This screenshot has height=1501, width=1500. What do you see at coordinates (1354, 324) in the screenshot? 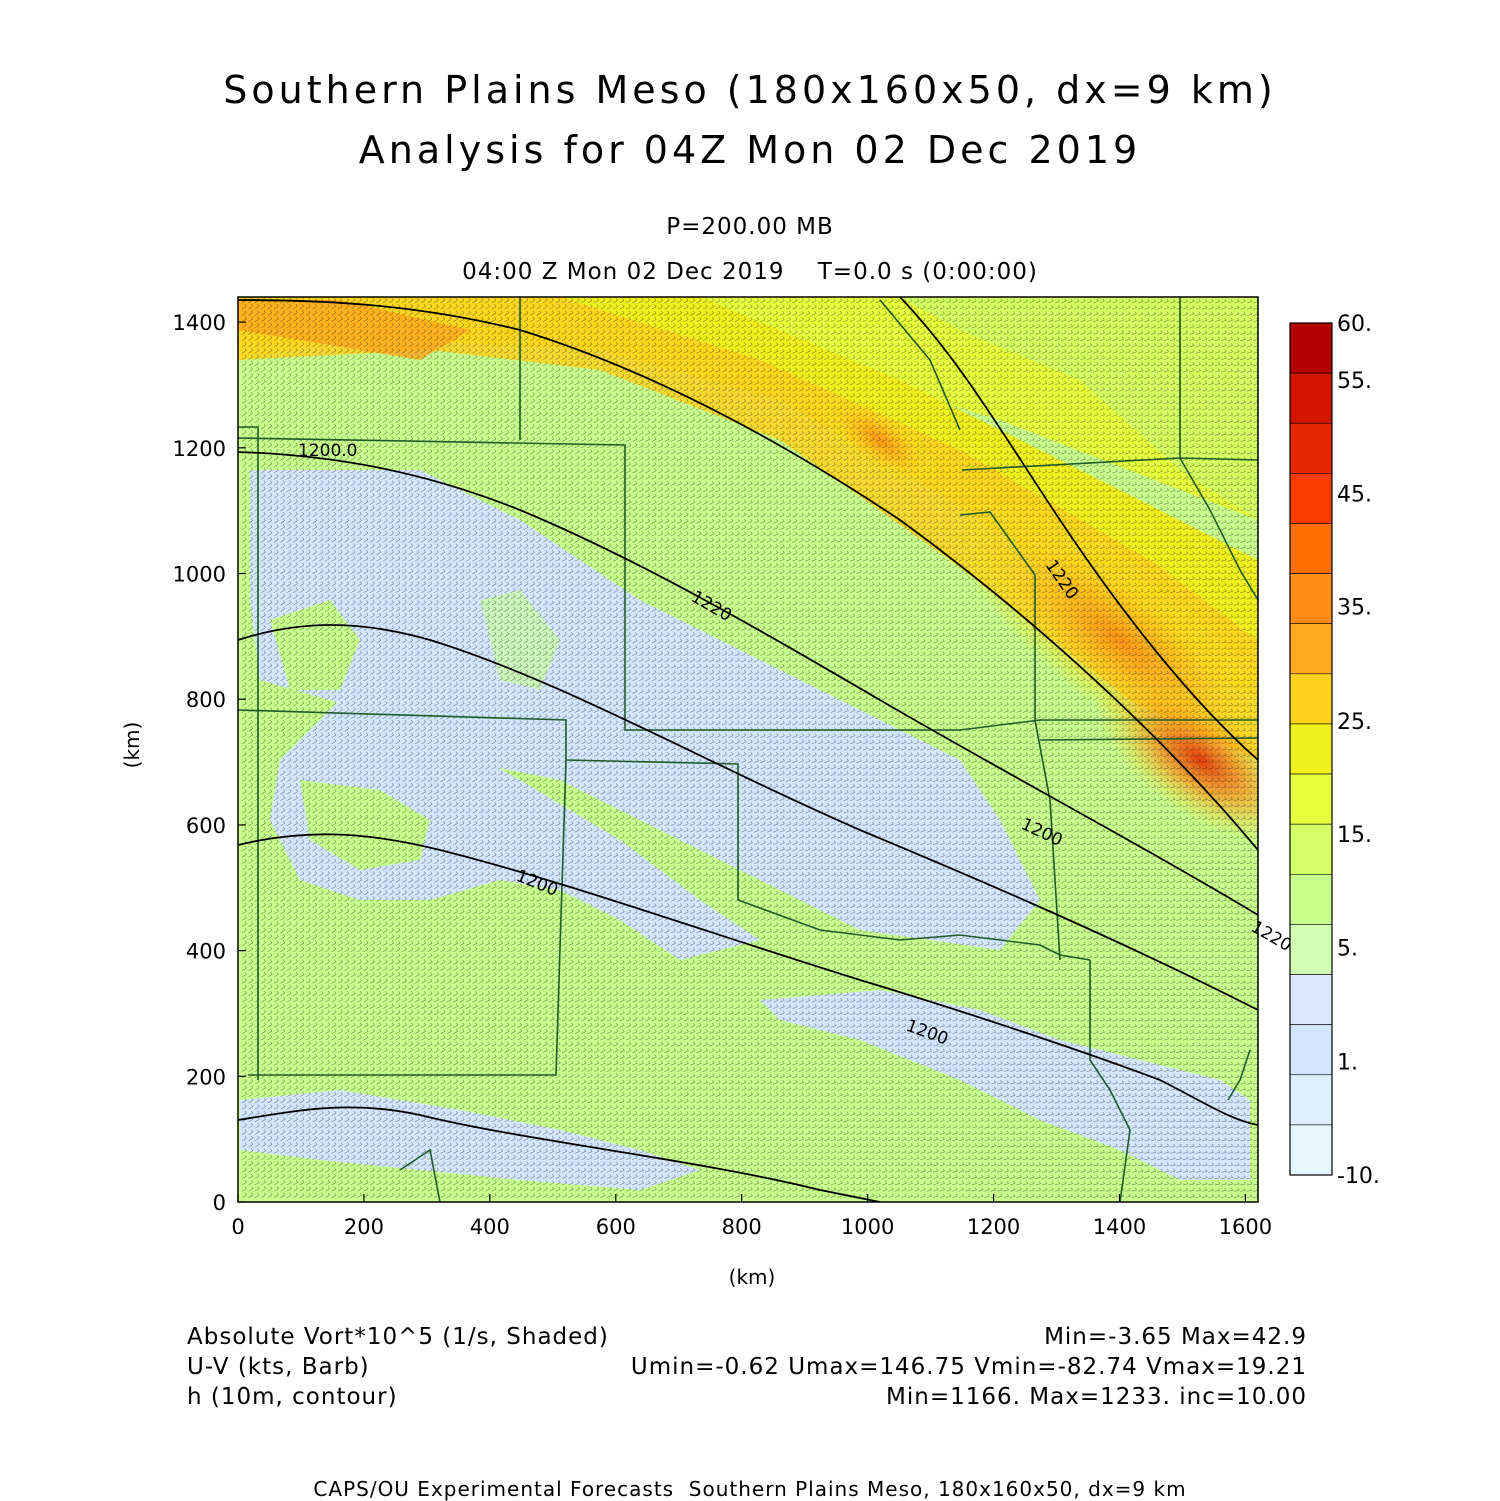
I see `colorbar-label: 60.` at bounding box center [1354, 324].